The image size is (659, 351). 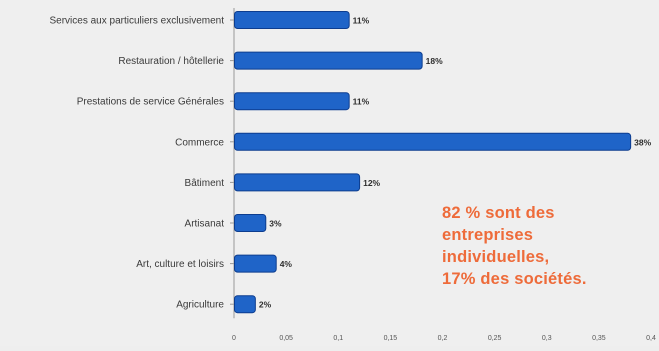 What do you see at coordinates (599, 338) in the screenshot?
I see `x-tick-label: 0,35` at bounding box center [599, 338].